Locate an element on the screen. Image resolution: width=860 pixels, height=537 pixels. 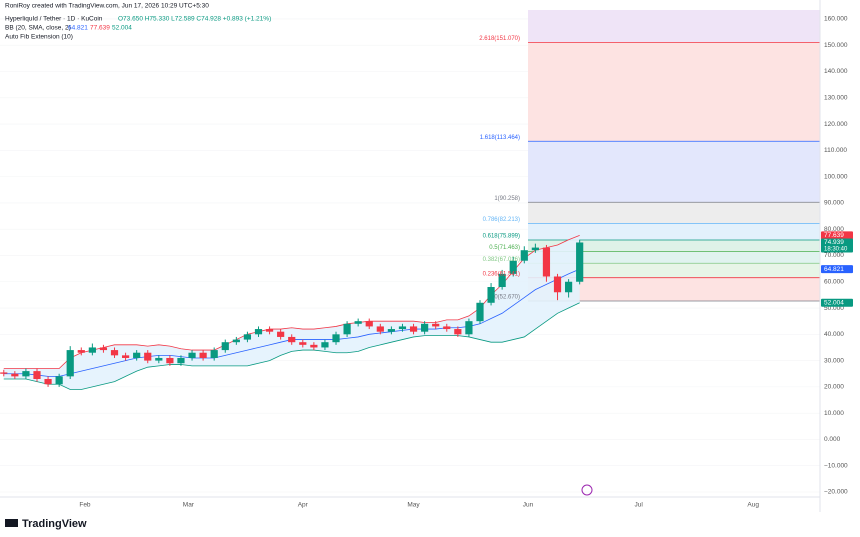
x-tick-label: Apr is located at coordinates (303, 505).